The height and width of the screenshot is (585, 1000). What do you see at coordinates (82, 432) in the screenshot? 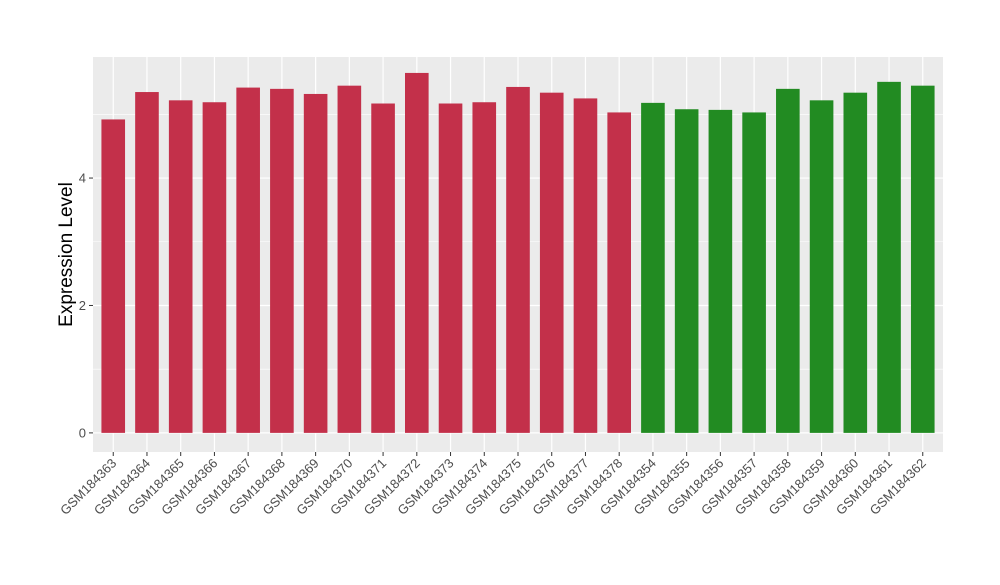
I see `y-tick-label: 0` at bounding box center [82, 432].